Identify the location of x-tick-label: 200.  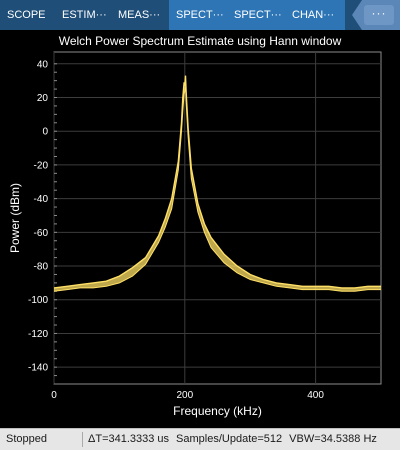
(184, 395).